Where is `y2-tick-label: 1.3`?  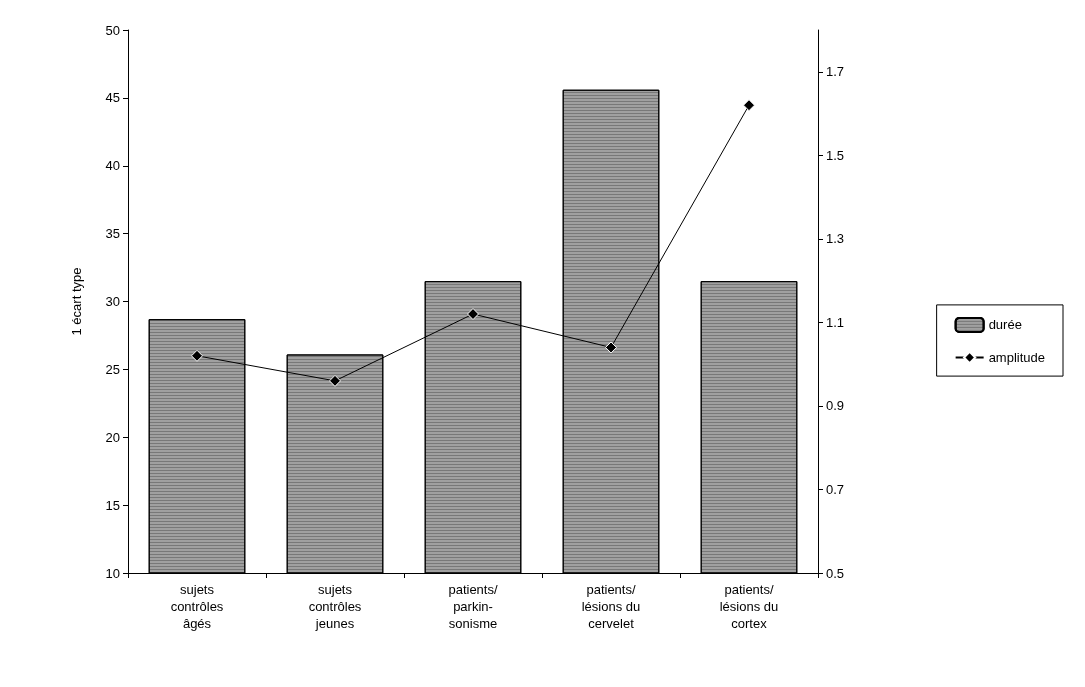
y2-tick-label: 1.3 is located at coordinates (835, 239).